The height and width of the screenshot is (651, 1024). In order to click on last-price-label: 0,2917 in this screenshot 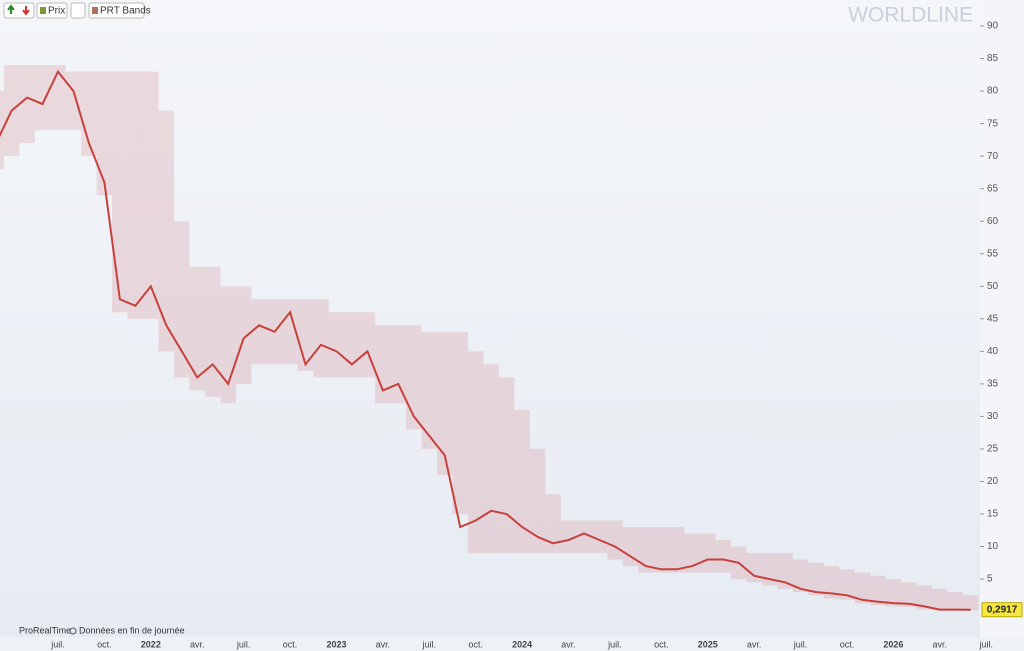, I will do `click(1002, 609)`.